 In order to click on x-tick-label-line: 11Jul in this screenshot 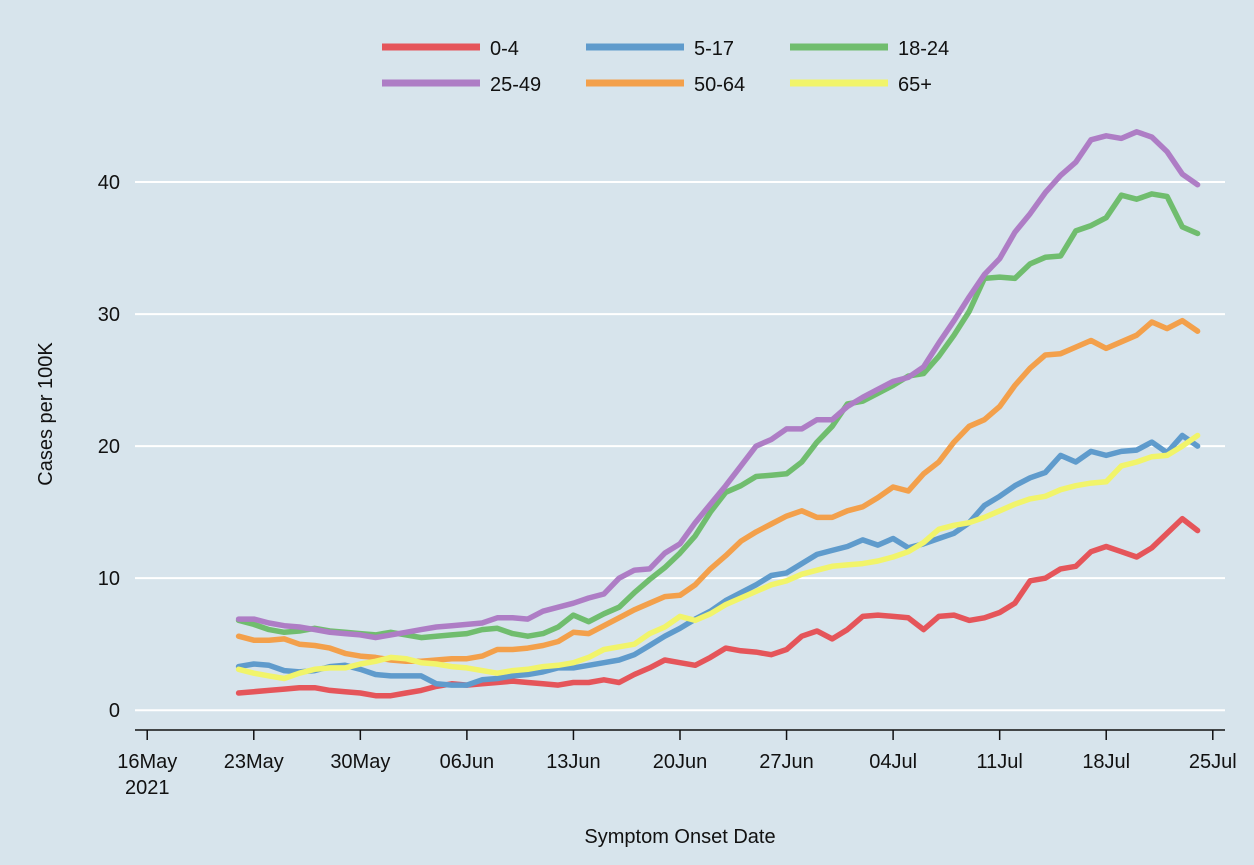, I will do `click(1000, 762)`.